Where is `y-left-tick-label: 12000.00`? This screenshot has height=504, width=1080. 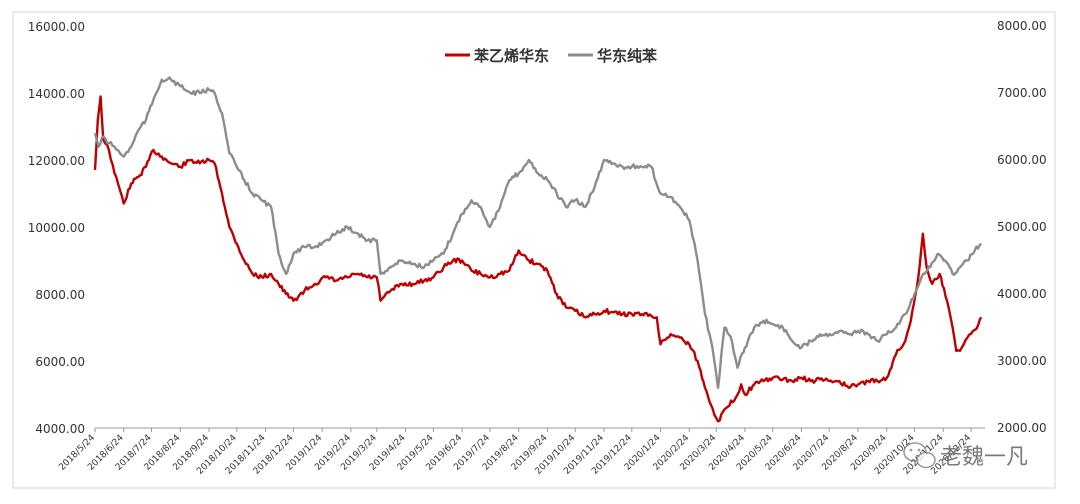 y-left-tick-label: 12000.00 is located at coordinates (56, 161).